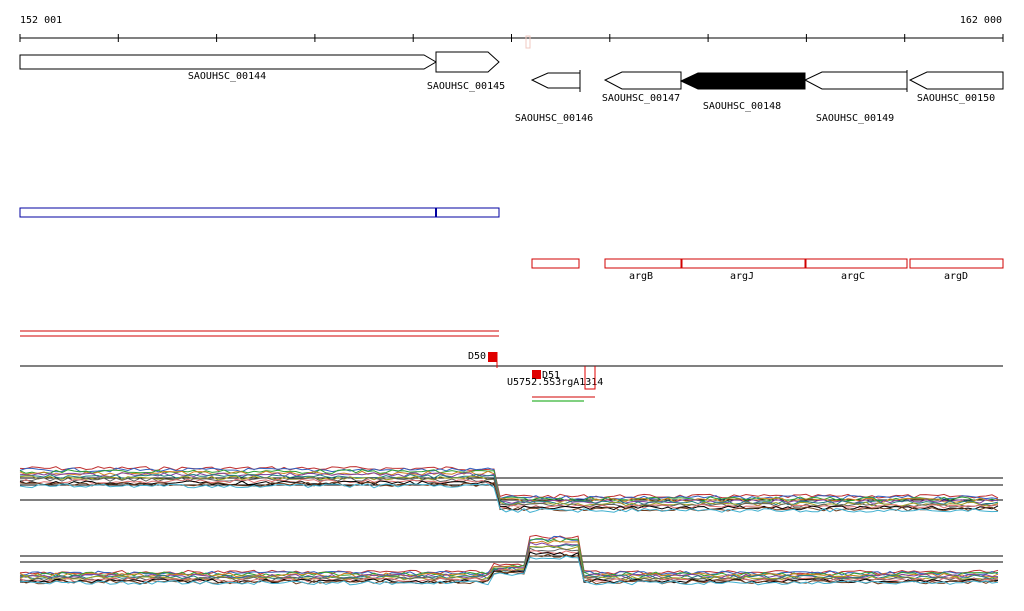  I want to click on gene-track, so click(511, 71).